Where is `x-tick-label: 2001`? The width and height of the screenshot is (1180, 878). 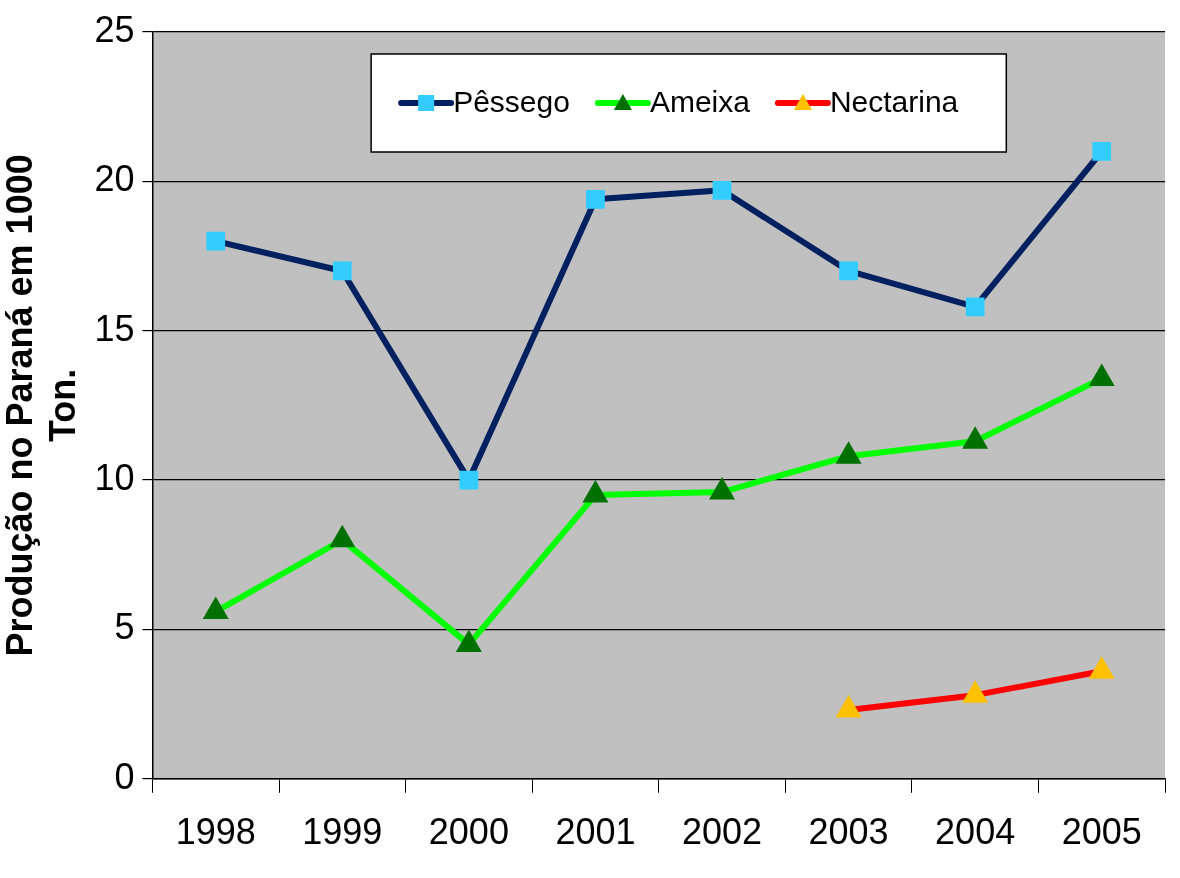
x-tick-label: 2001 is located at coordinates (595, 832).